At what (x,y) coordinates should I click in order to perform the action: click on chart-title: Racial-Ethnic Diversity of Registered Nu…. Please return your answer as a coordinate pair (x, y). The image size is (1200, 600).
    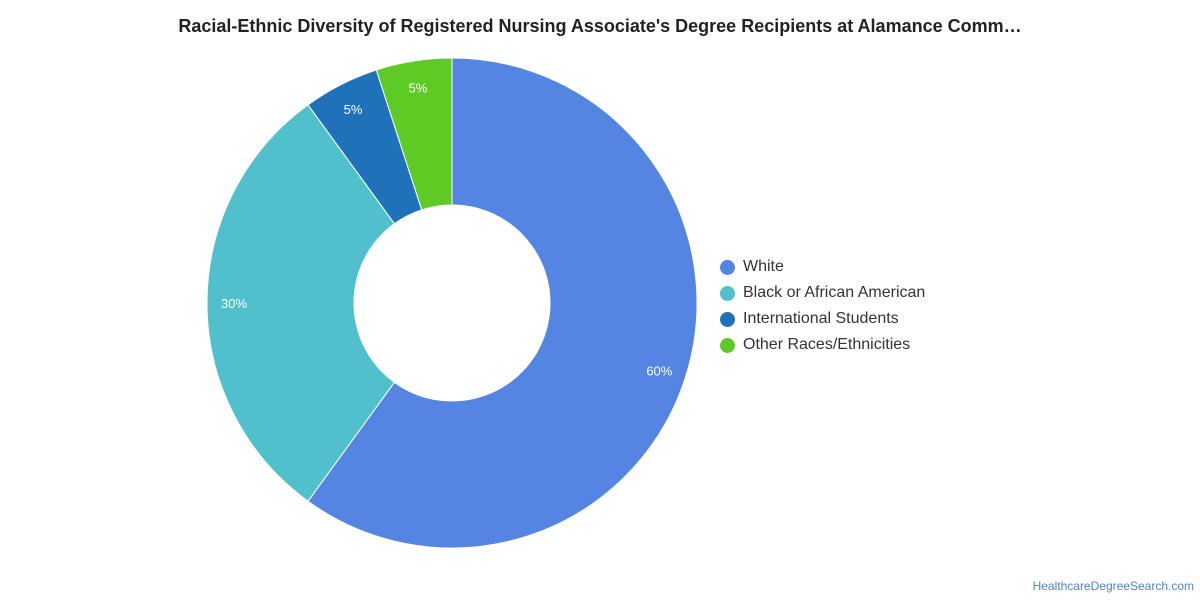
    Looking at the image, I should click on (600, 26).